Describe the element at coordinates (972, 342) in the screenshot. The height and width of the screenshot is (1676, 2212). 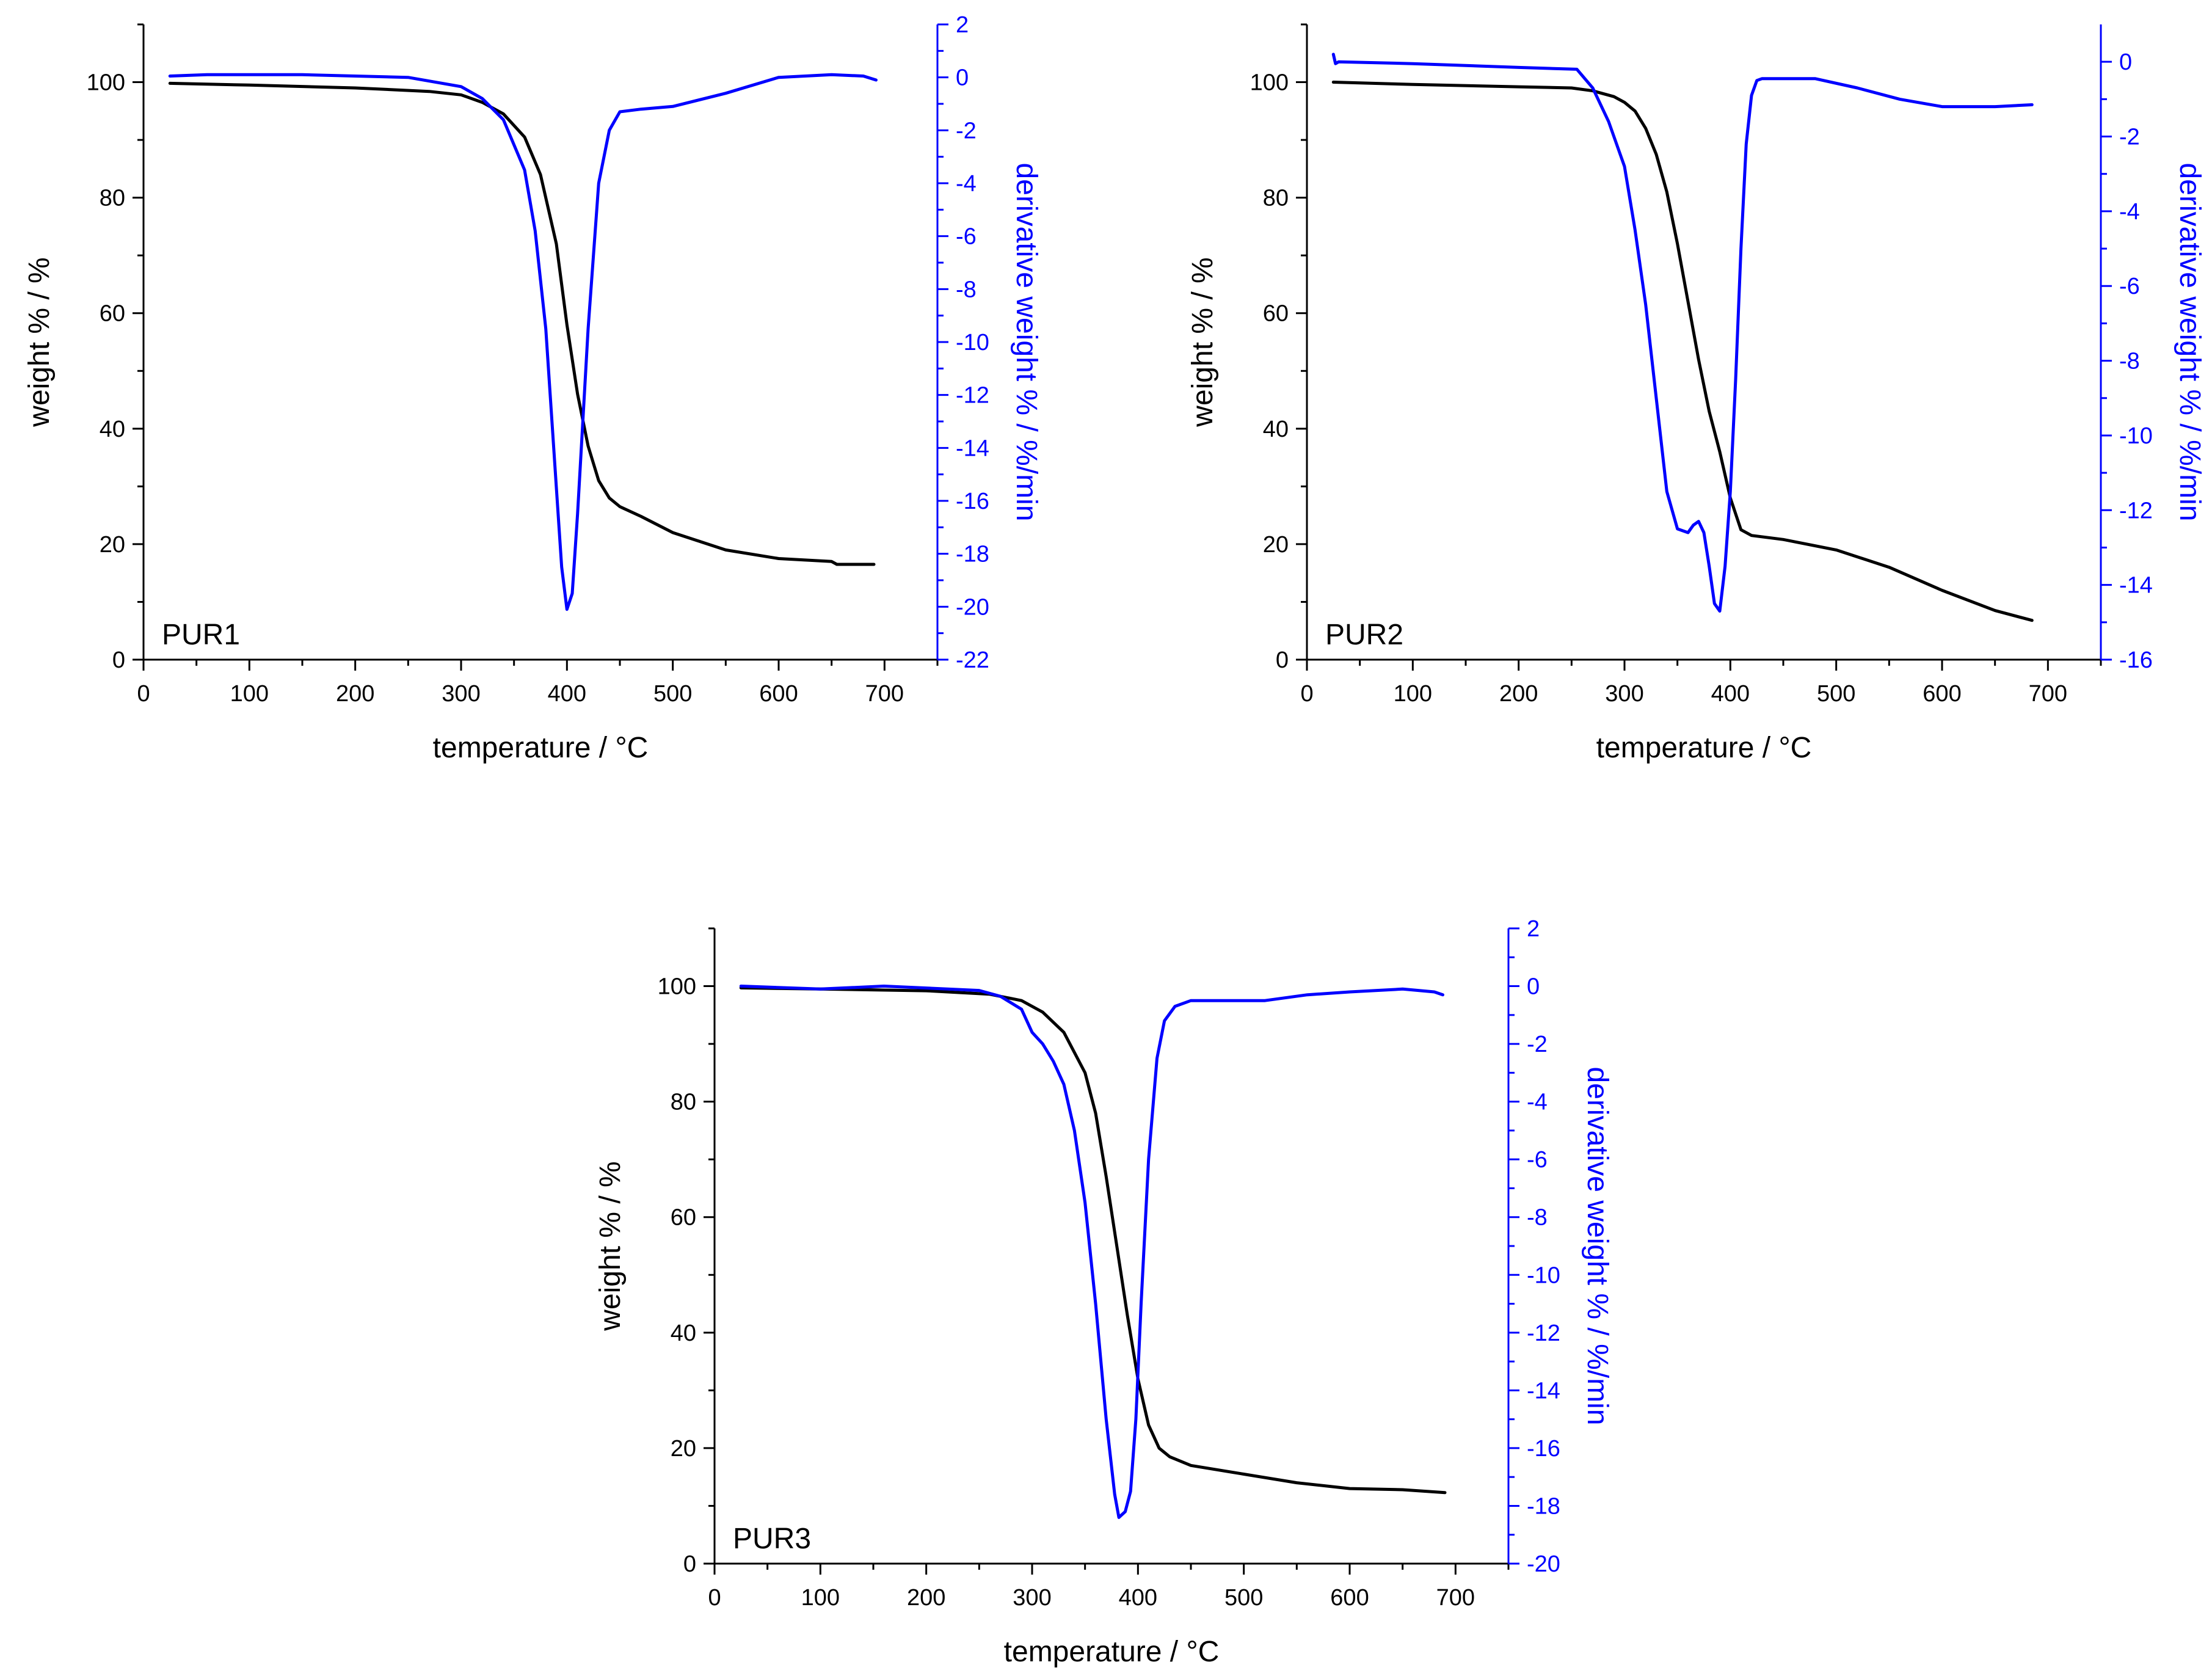
I see `y2-tick-label-pur1: -10` at that location.